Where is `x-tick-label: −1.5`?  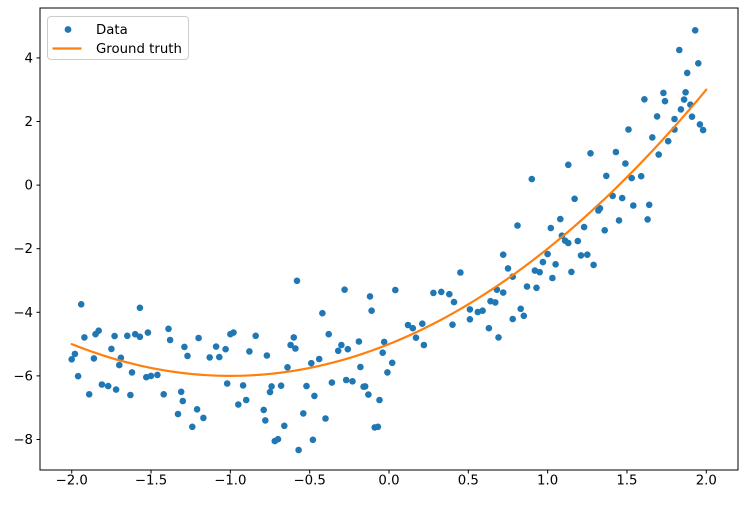
x-tick-label: −1.5 is located at coordinates (151, 481).